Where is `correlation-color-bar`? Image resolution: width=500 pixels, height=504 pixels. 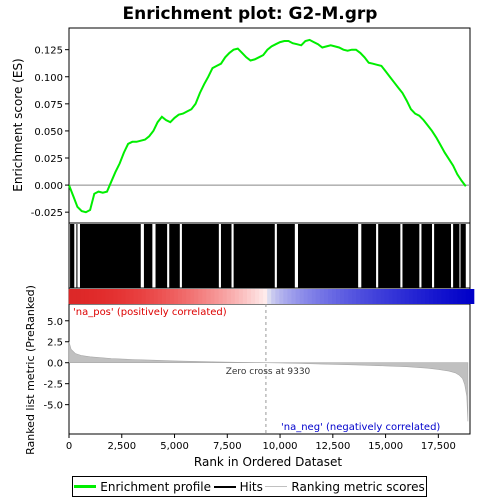 correlation-color-bar is located at coordinates (271, 296).